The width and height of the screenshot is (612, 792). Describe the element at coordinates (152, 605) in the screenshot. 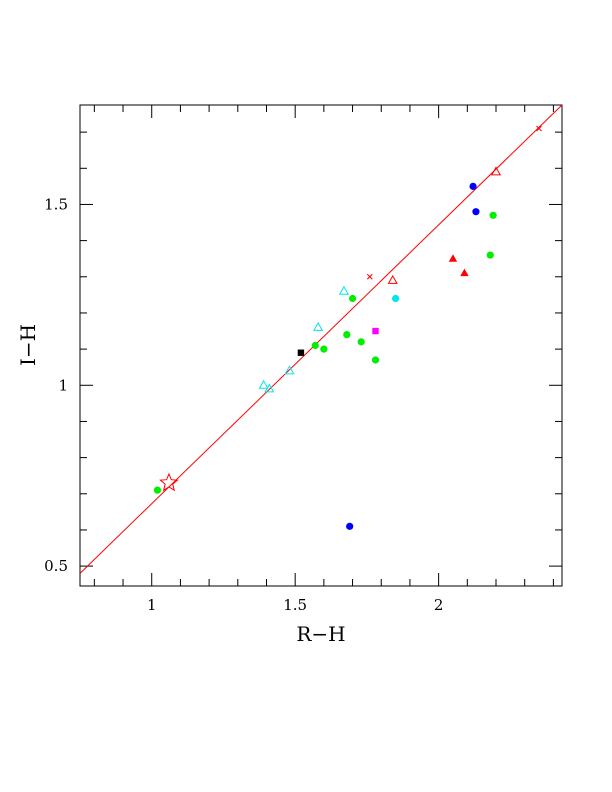

I see `x-tick-label: 1` at that location.